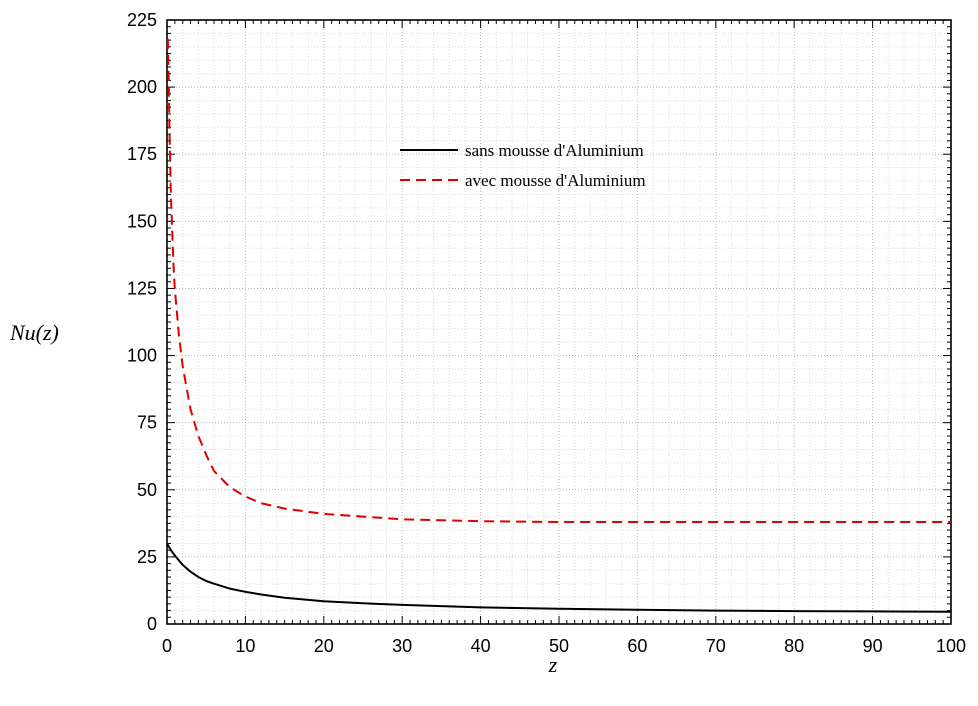 This screenshot has width=978, height=706. I want to click on x-tick-label: 40, so click(481, 646).